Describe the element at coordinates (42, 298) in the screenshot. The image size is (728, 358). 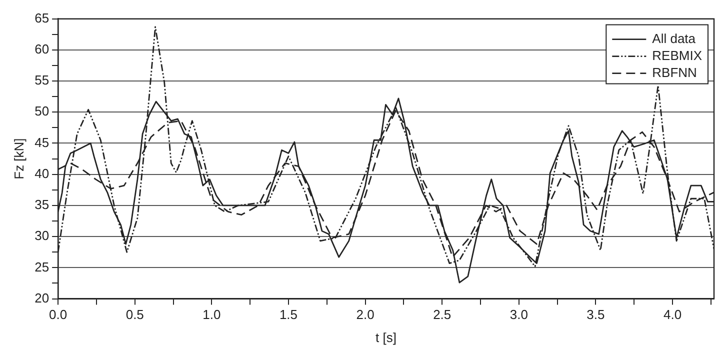
I see `y-tick-label: 20` at that location.